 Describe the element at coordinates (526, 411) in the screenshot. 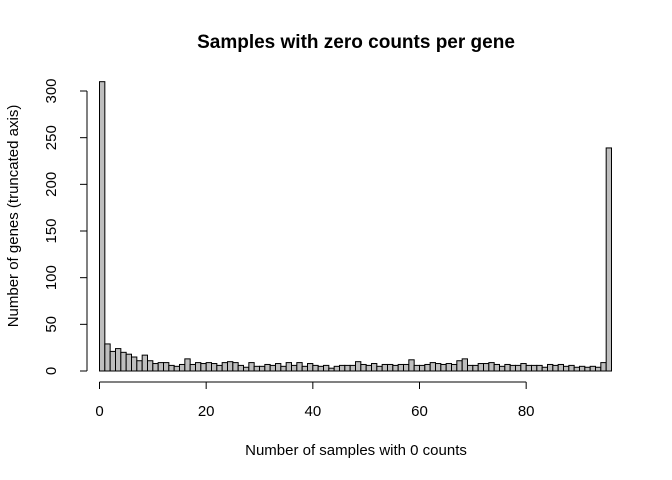

I see `x-tick-label: 80` at that location.